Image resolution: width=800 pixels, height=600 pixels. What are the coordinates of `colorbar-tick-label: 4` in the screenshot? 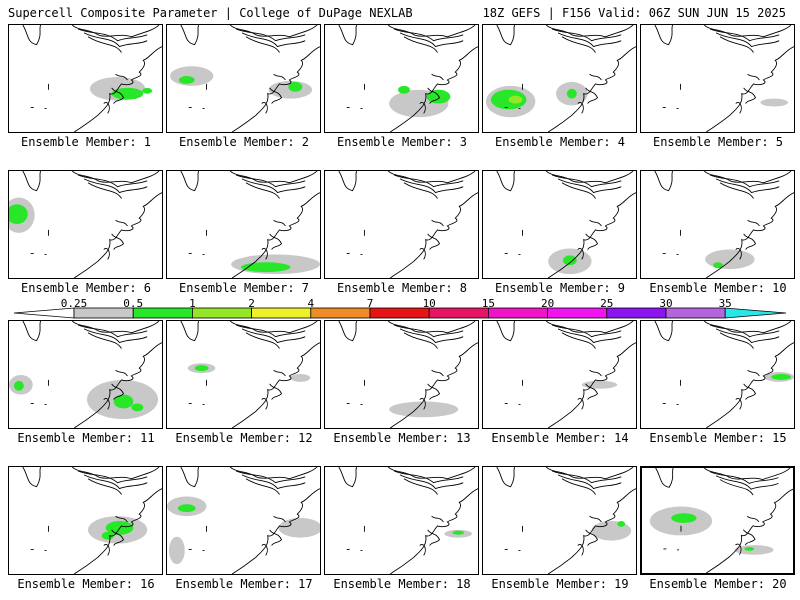 It's located at (311, 303).